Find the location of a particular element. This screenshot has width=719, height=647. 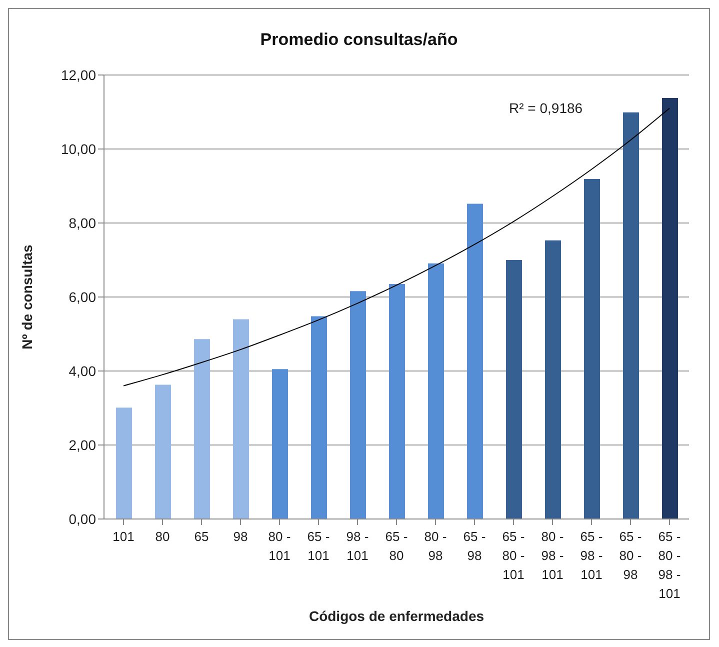

x-tick-label: 80 - 101 is located at coordinates (279, 546).